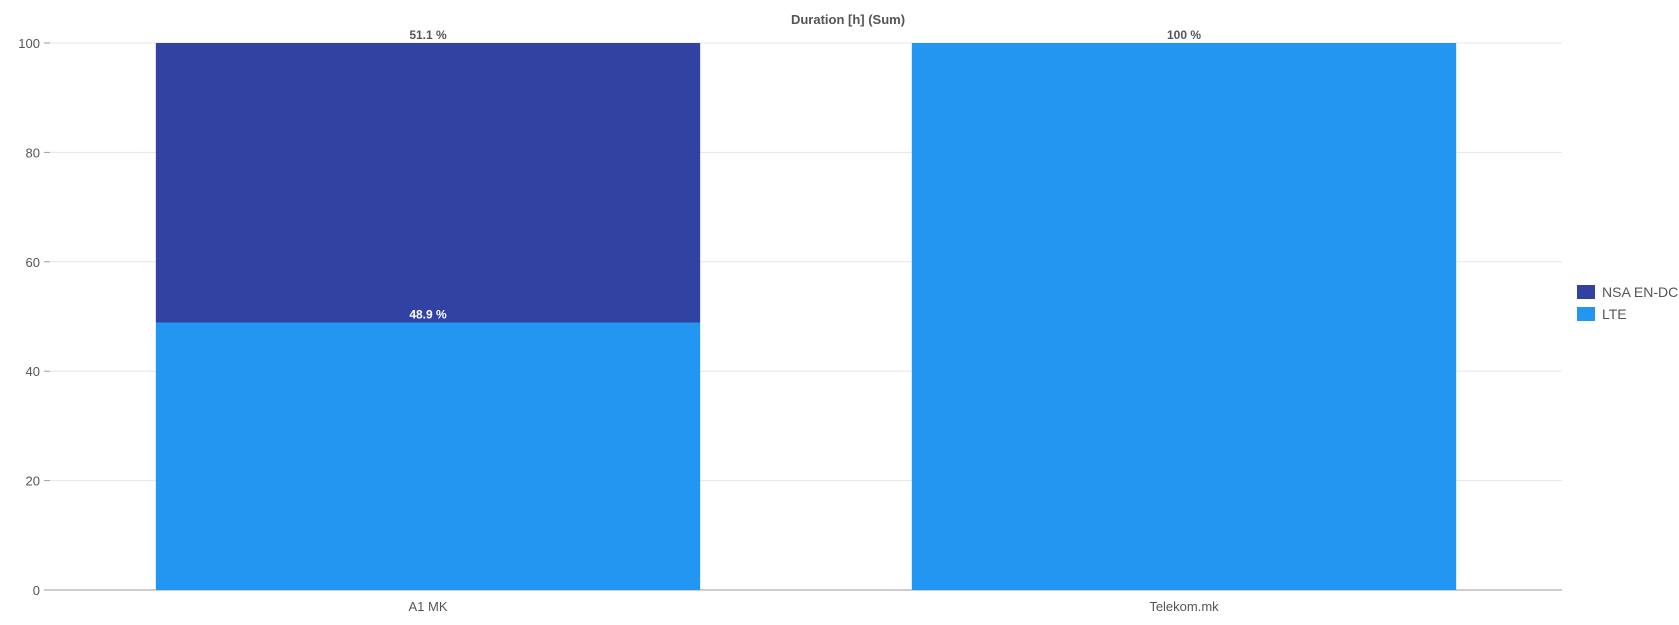 The height and width of the screenshot is (625, 1679). Describe the element at coordinates (33, 481) in the screenshot. I see `y-tick-label-1: 20` at that location.